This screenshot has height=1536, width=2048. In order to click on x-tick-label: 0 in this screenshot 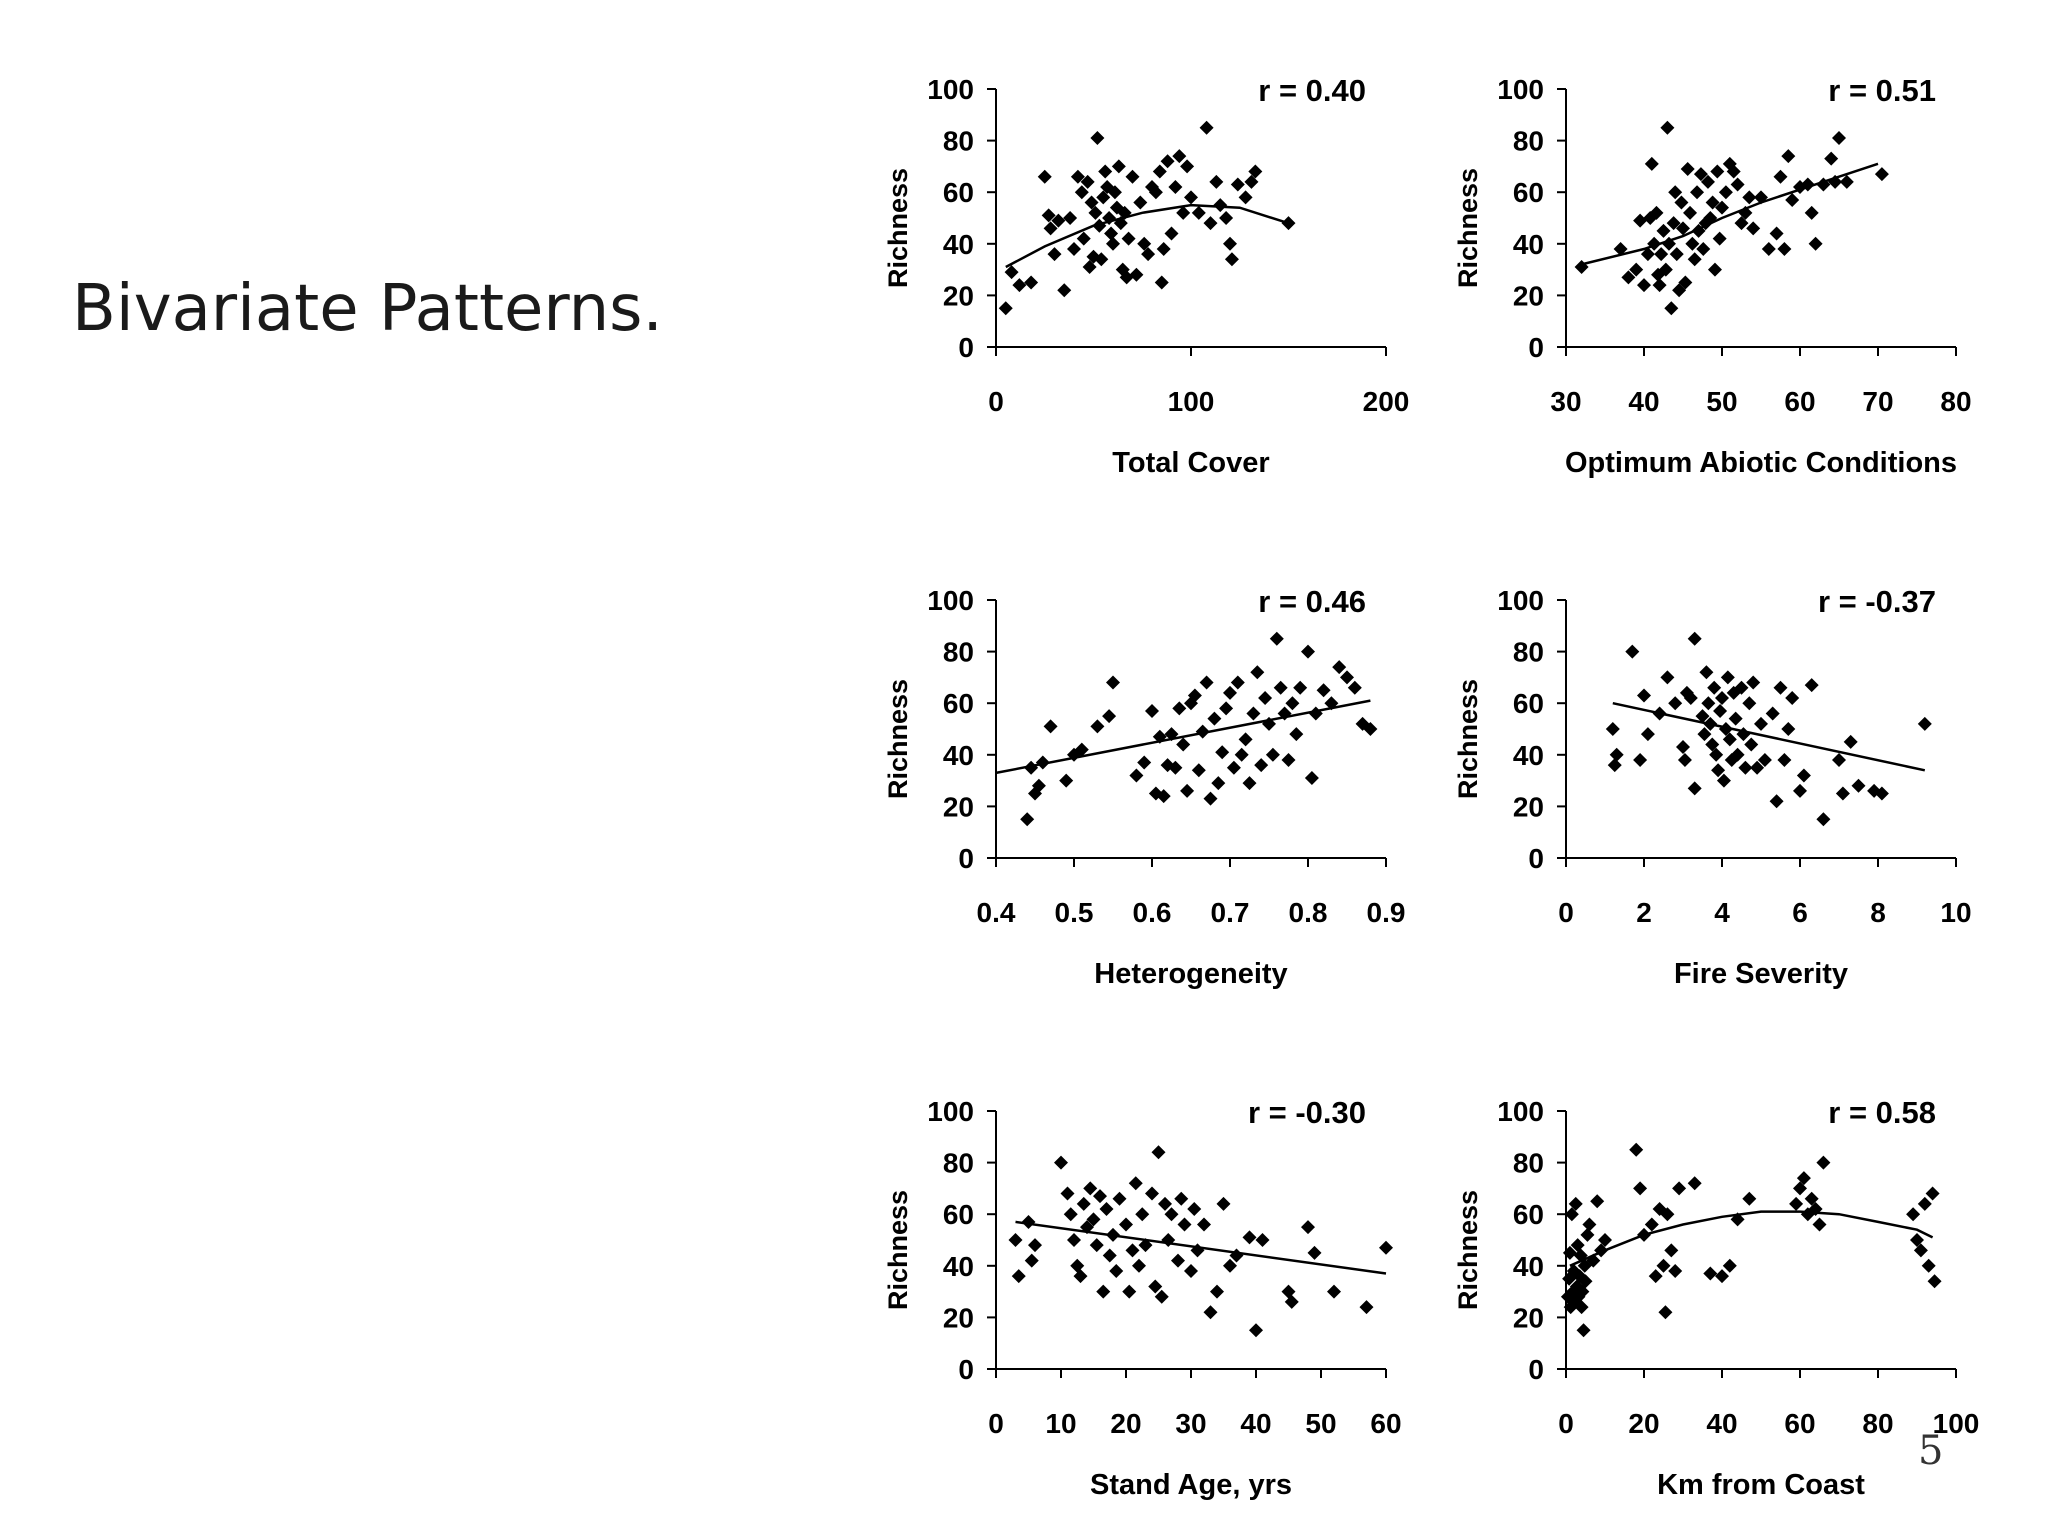, I will do `click(996, 401)`.